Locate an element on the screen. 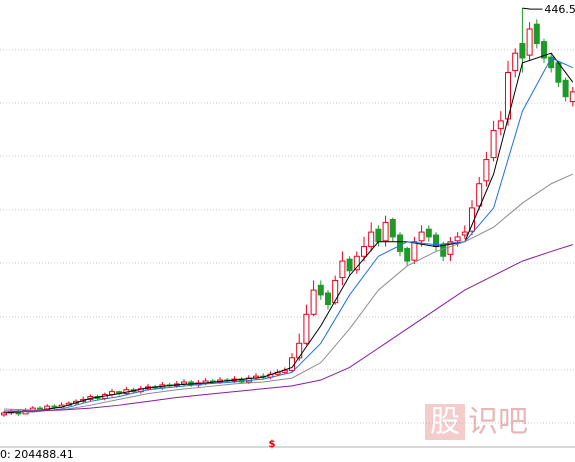 This screenshot has height=462, width=575. high-pointer is located at coordinates (532, 8).